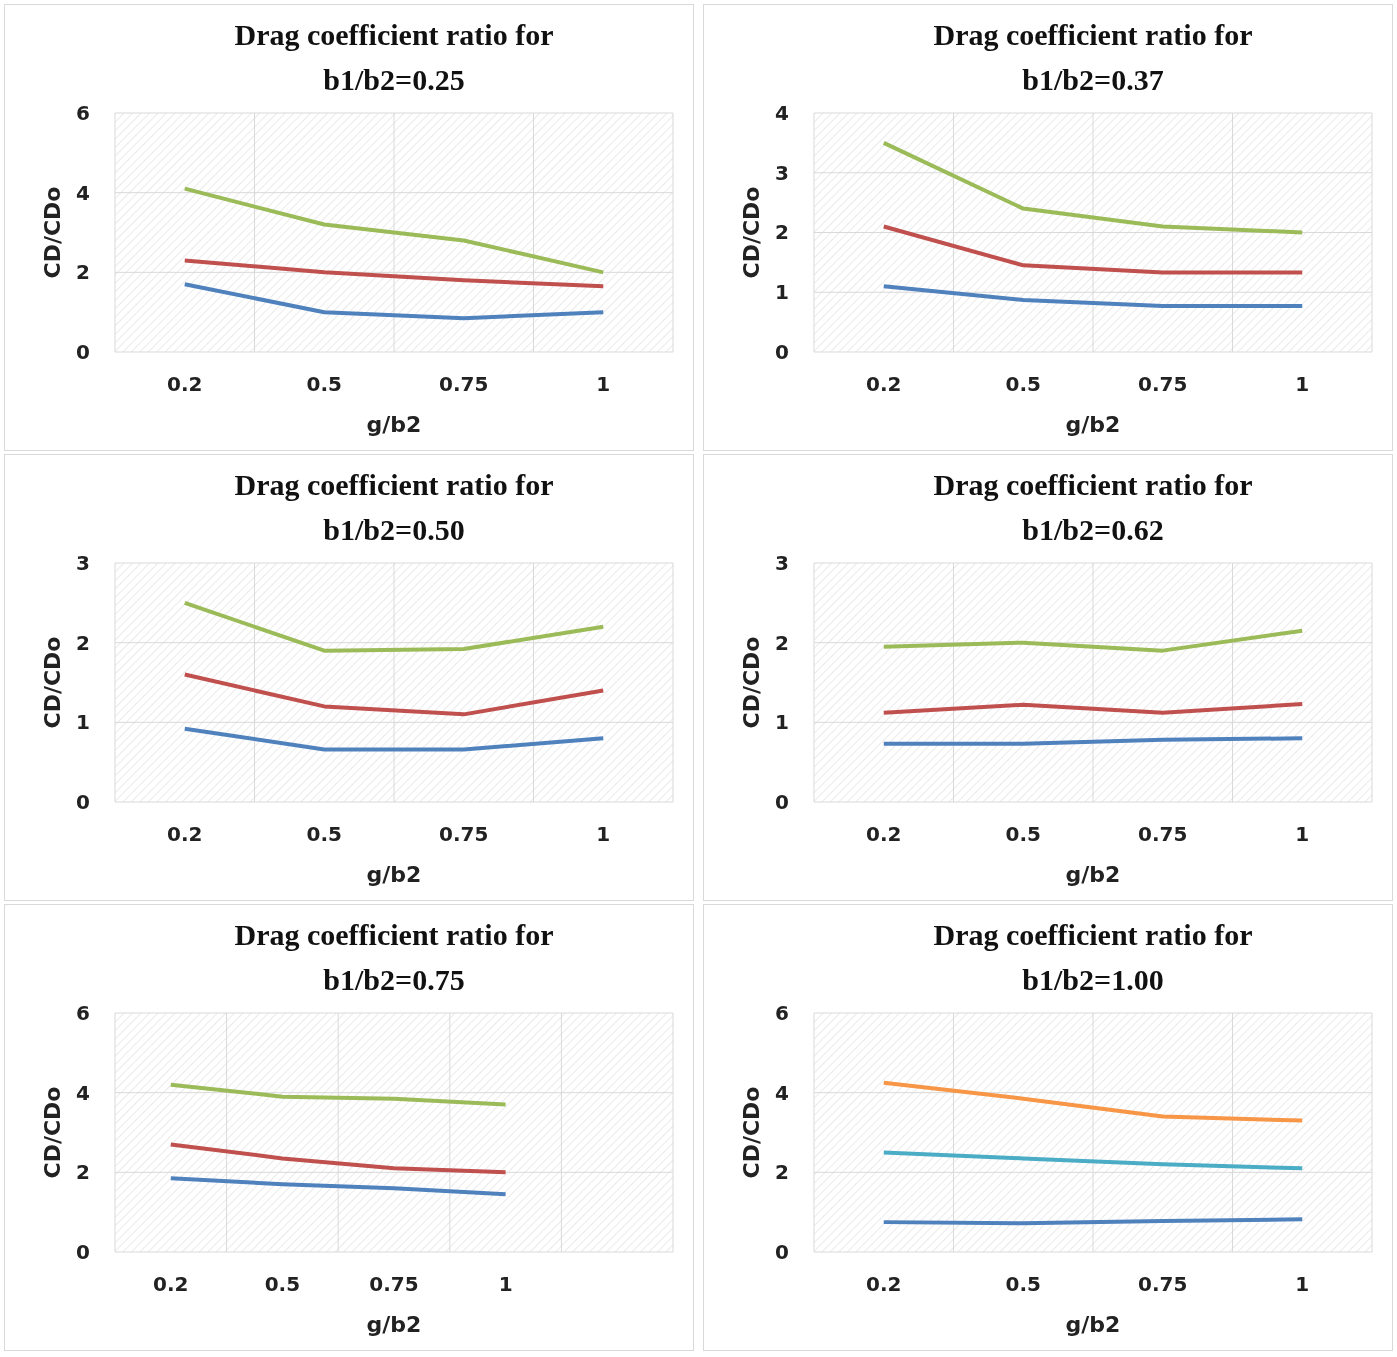 Image resolution: width=1397 pixels, height=1357 pixels. Describe the element at coordinates (394, 57) in the screenshot. I see `chart-title: Drag coefficient ratio for b1/b2=0.25` at that location.